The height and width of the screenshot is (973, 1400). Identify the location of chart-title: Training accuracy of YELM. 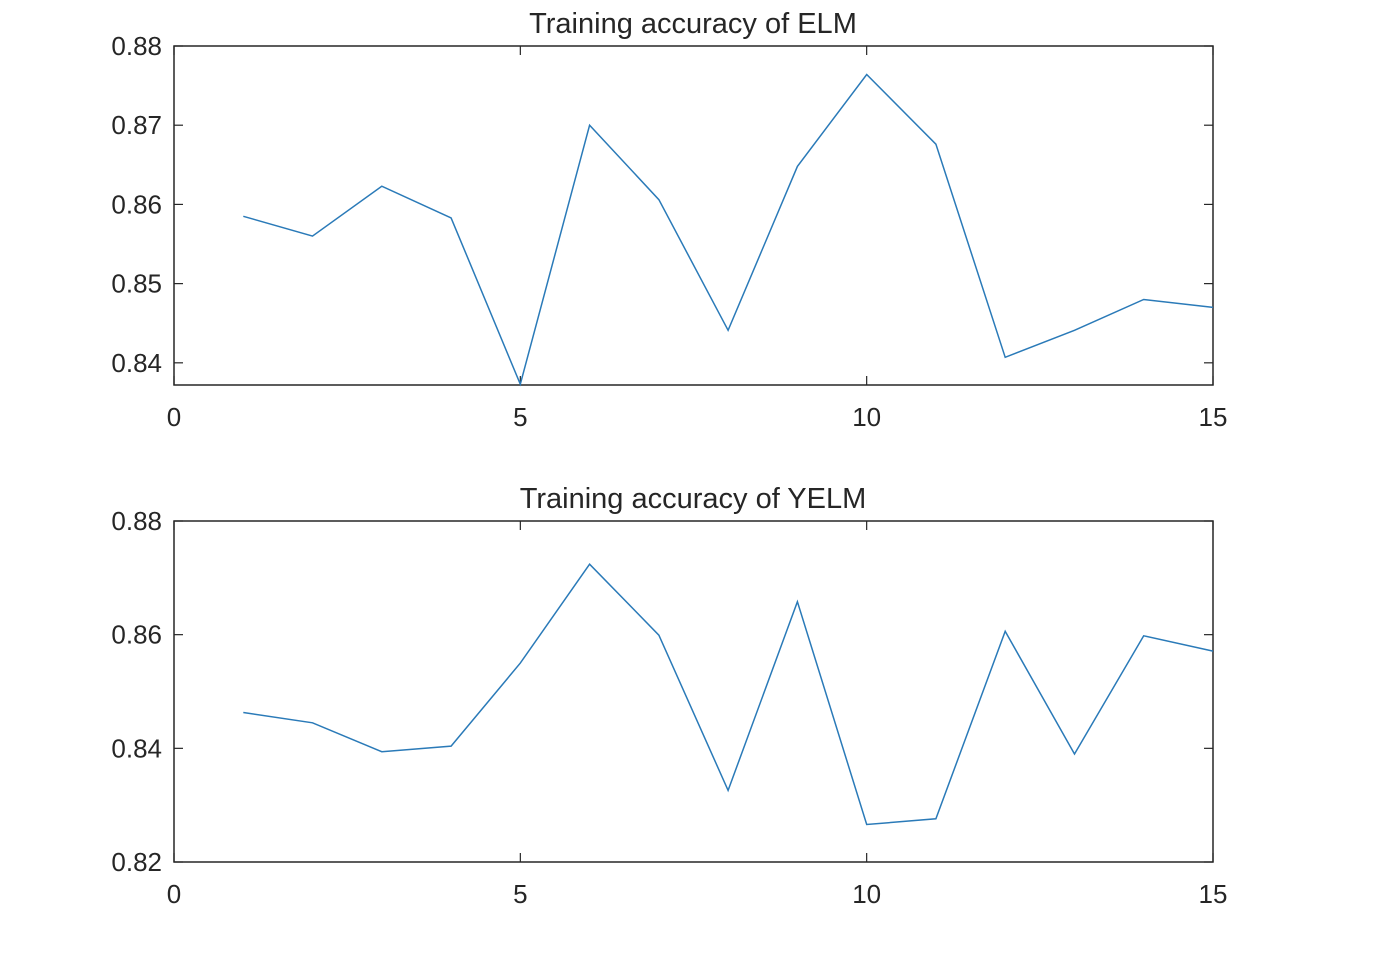
(693, 499).